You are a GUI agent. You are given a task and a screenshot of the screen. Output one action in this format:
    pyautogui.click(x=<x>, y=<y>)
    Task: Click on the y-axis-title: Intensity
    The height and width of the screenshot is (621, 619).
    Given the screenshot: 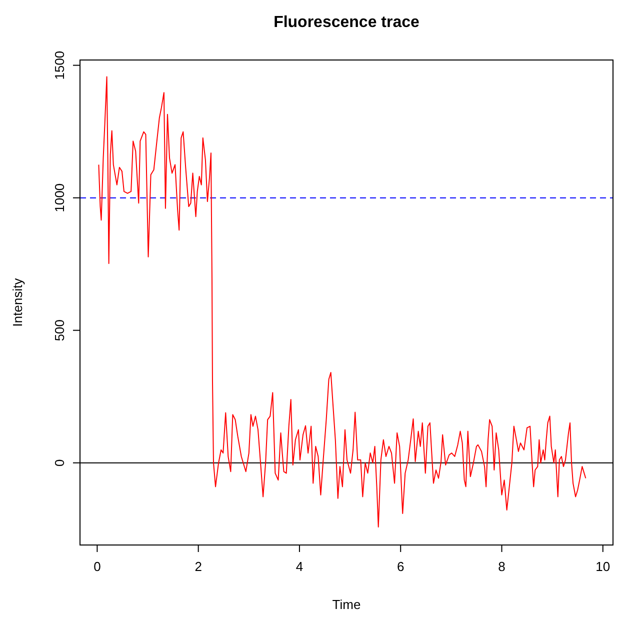 What is the action you would take?
    pyautogui.click(x=17, y=302)
    